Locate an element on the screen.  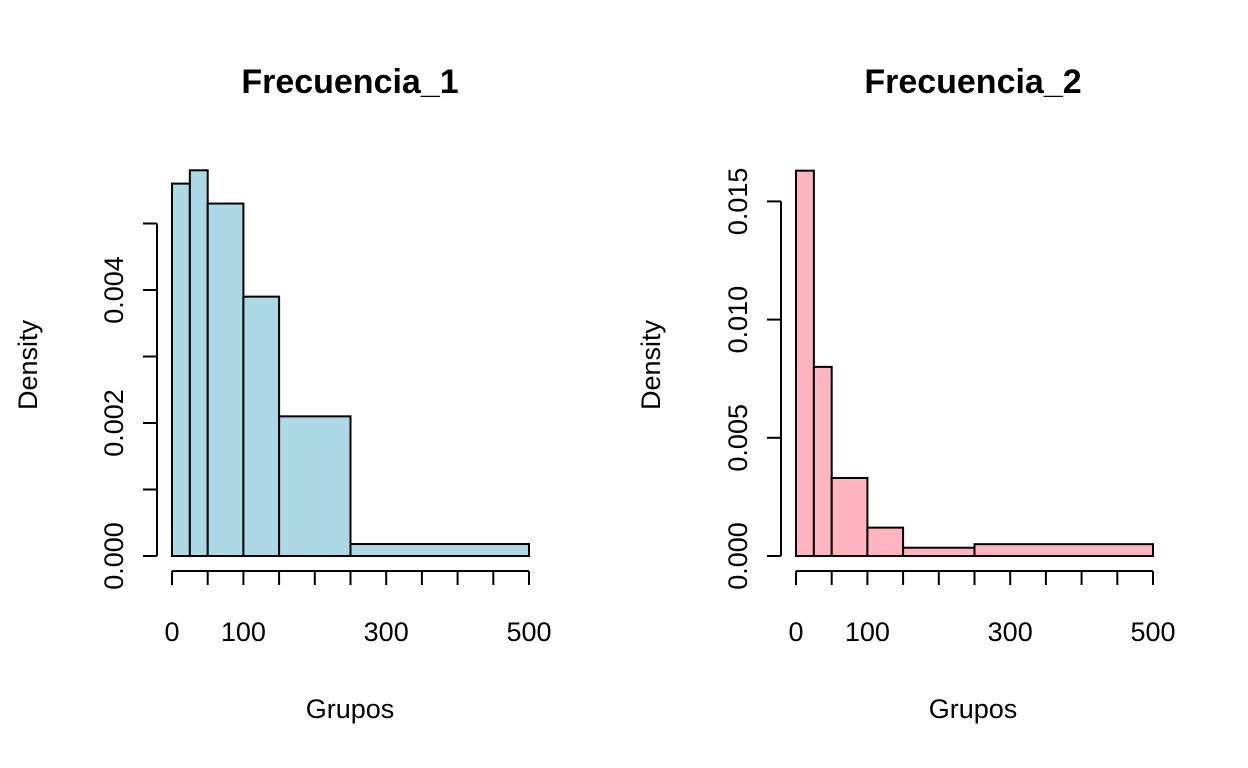
y-axis-label-1: Density is located at coordinates (28, 364).